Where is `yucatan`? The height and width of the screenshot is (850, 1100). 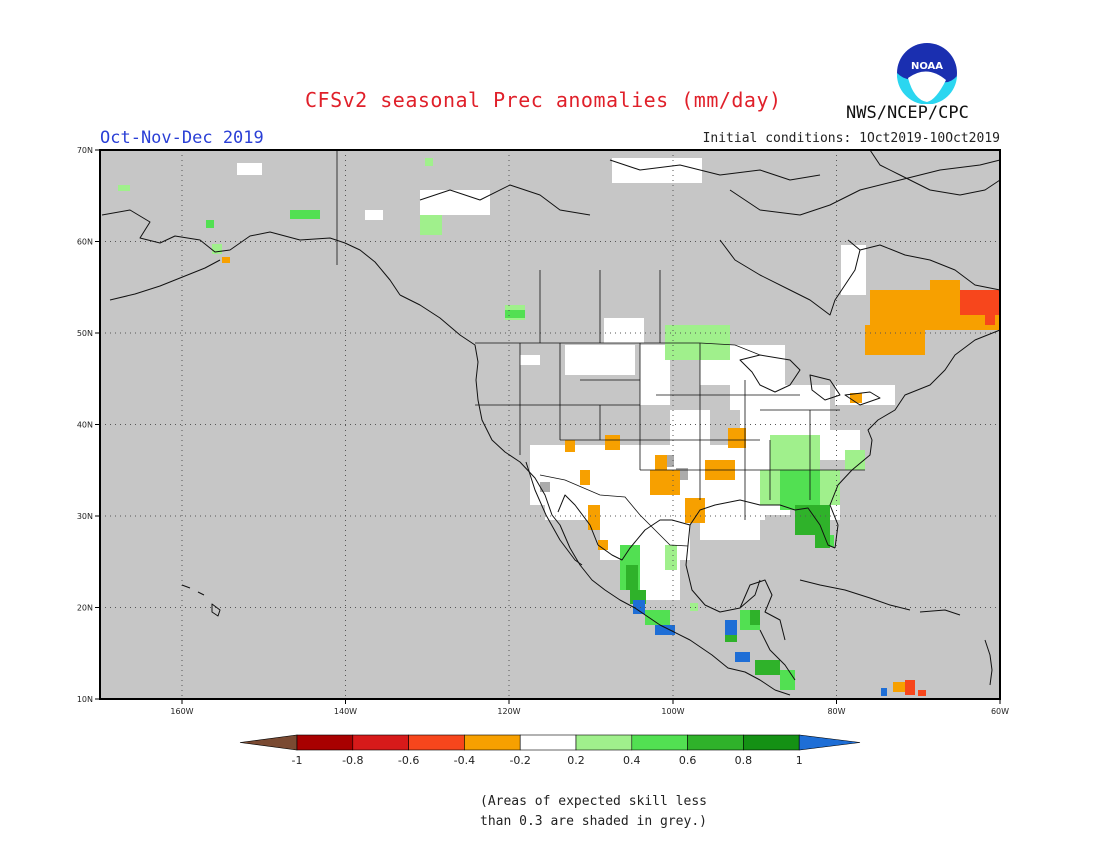 yucatan is located at coordinates (762, 610).